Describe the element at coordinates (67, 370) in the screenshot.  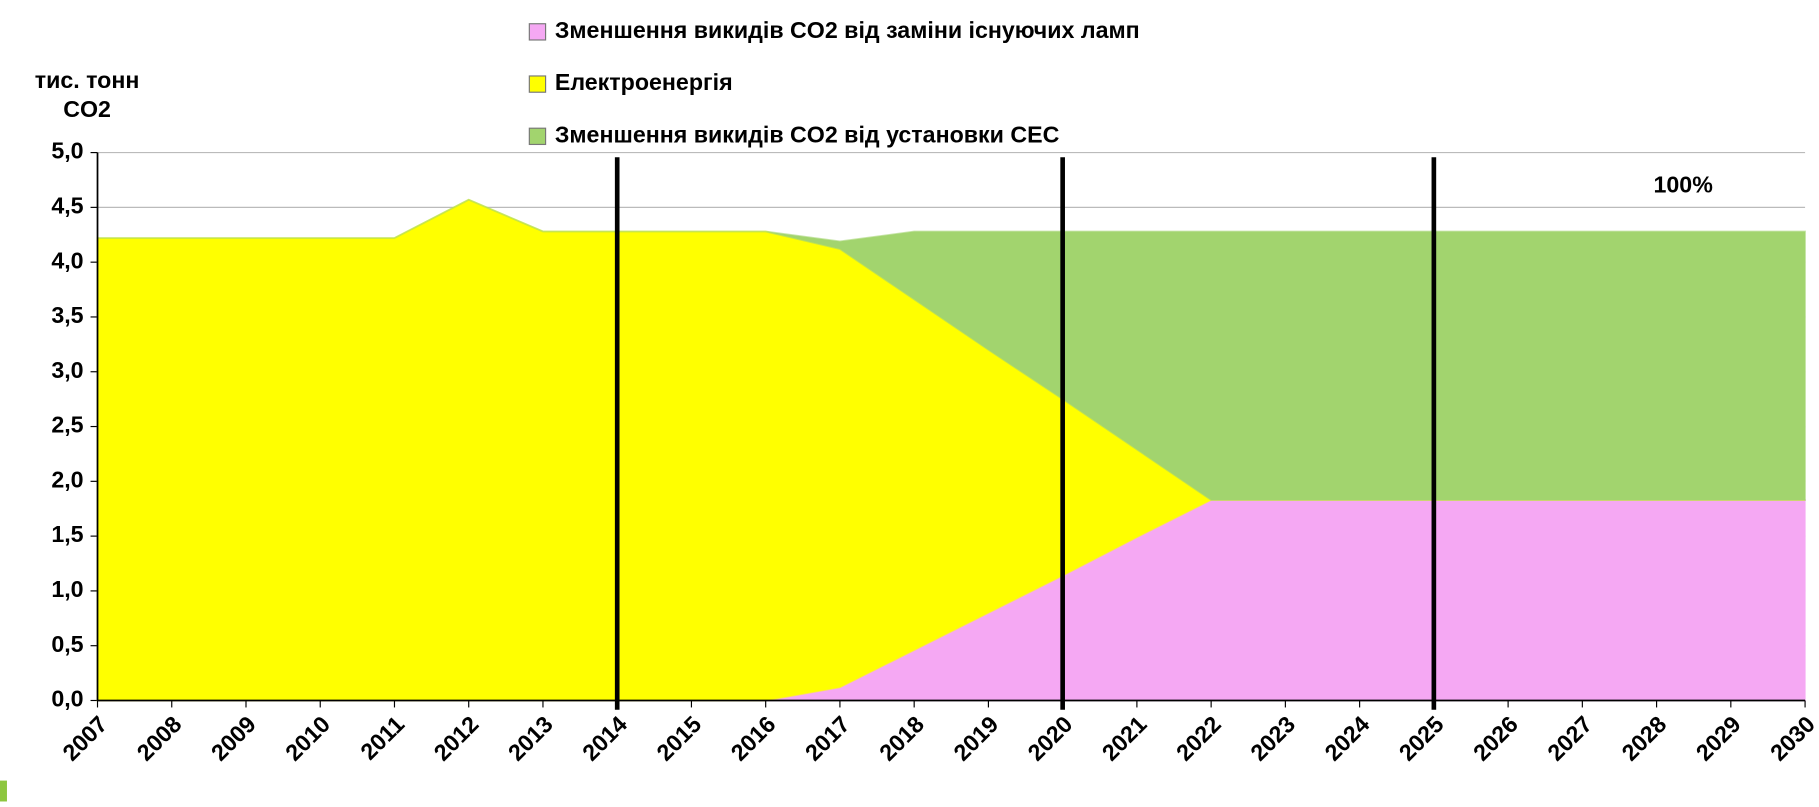
I see `y-tick-label: 3,0` at that location.